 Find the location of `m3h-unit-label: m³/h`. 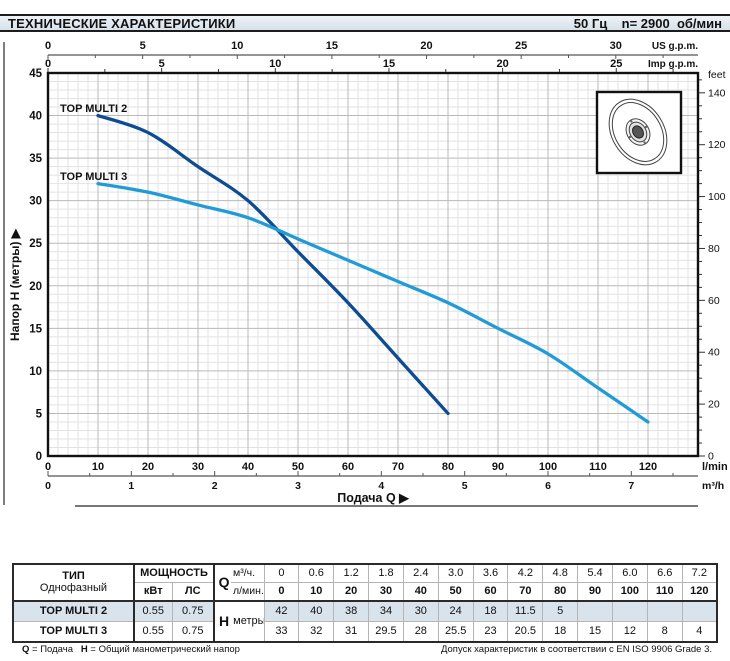

m3h-unit-label: m³/h is located at coordinates (713, 486).